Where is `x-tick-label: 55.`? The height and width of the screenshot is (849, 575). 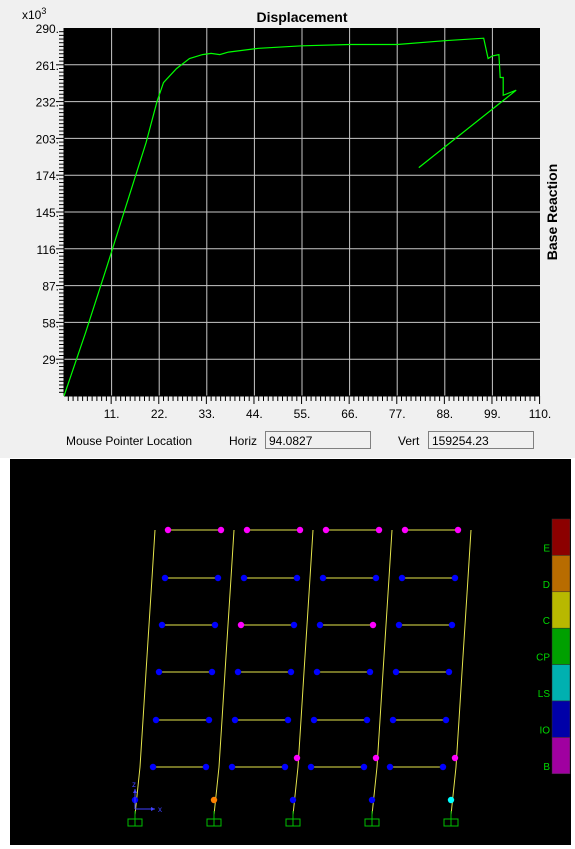
x-tick-label: 55. is located at coordinates (302, 414).